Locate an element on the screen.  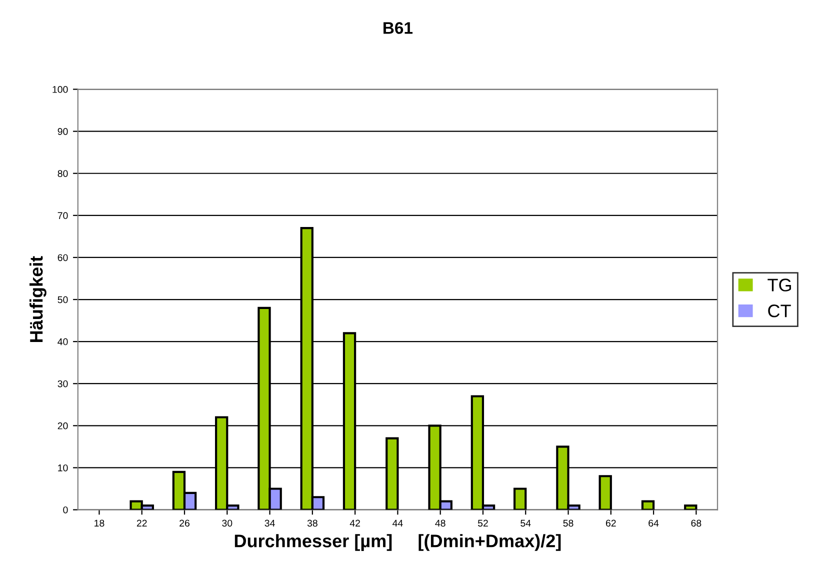
y-tick-label: 20 is located at coordinates (63, 426).